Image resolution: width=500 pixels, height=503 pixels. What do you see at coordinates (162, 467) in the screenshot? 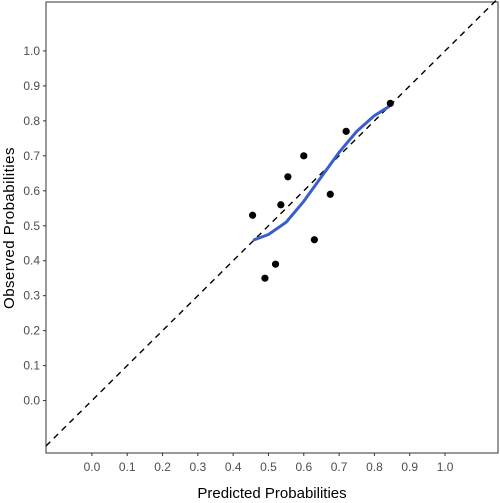
I see `x-tick-label: 0.2` at bounding box center [162, 467].